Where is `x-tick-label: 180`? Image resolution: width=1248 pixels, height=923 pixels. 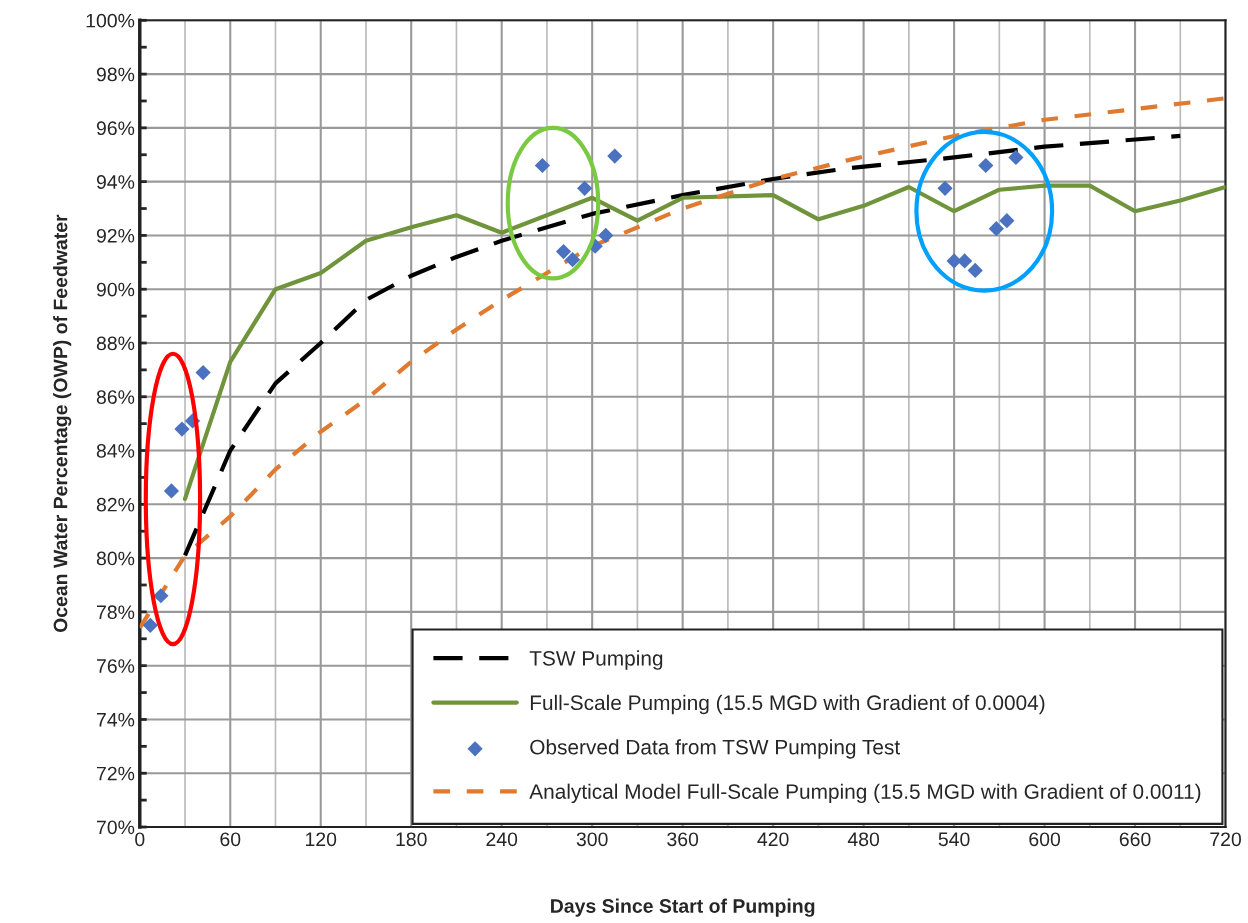 x-tick-label: 180 is located at coordinates (411, 839).